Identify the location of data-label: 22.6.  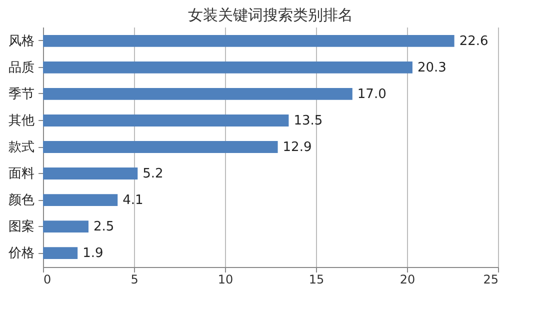
(473, 41).